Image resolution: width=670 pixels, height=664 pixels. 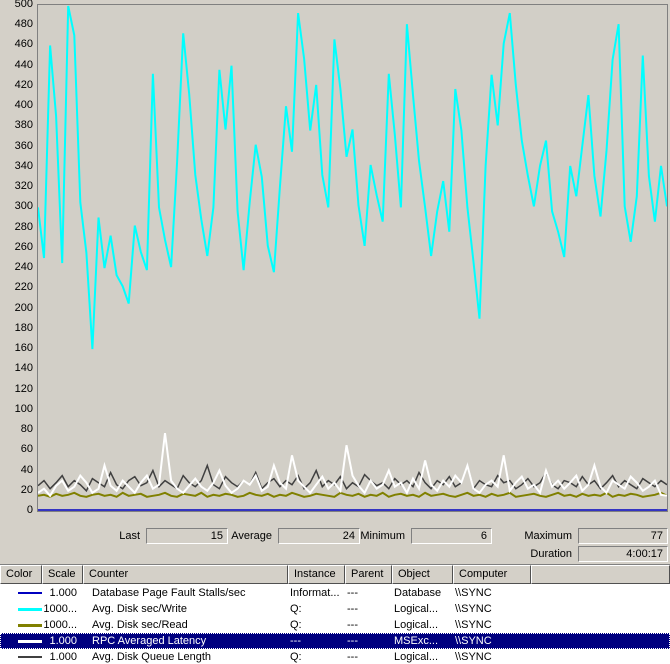 What do you see at coordinates (152, 657) in the screenshot?
I see `counter-cell: Avg. Disk Queue Length` at bounding box center [152, 657].